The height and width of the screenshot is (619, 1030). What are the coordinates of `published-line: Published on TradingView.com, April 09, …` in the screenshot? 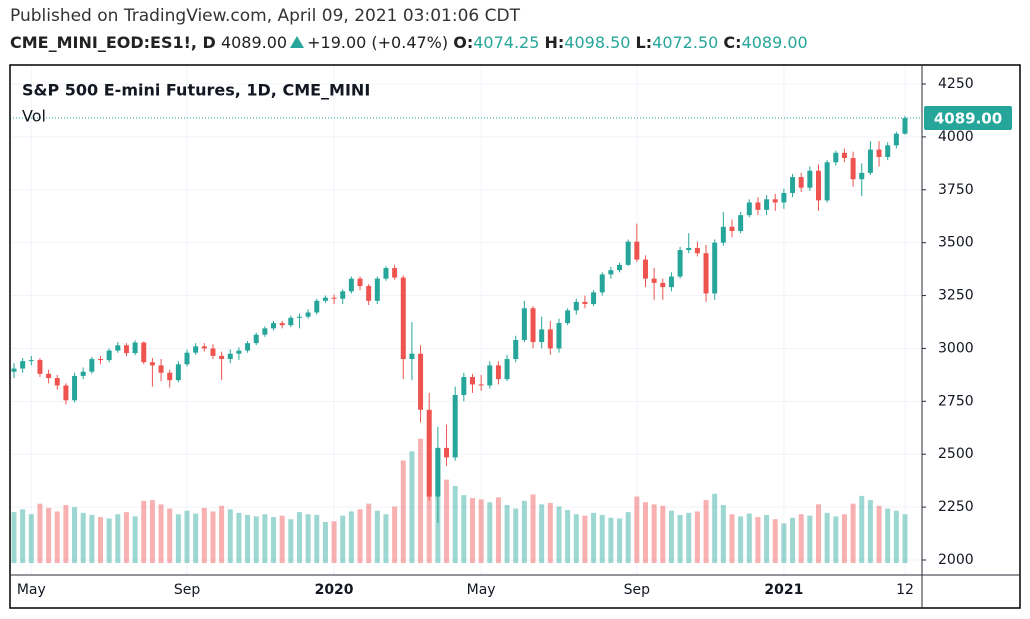 It's located at (265, 16).